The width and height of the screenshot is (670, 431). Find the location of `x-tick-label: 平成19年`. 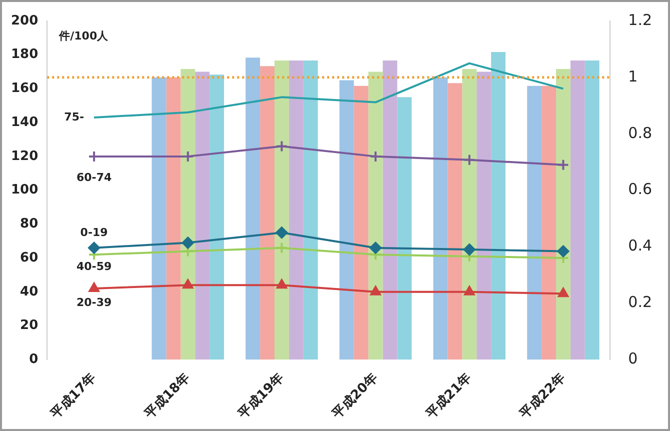

x-tick-label: 平成19年 is located at coordinates (261, 396).